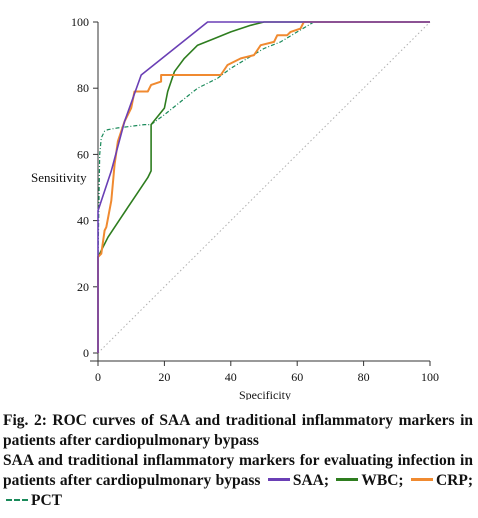 This screenshot has height=518, width=478. I want to click on x-tick-label: 80, so click(364, 377).